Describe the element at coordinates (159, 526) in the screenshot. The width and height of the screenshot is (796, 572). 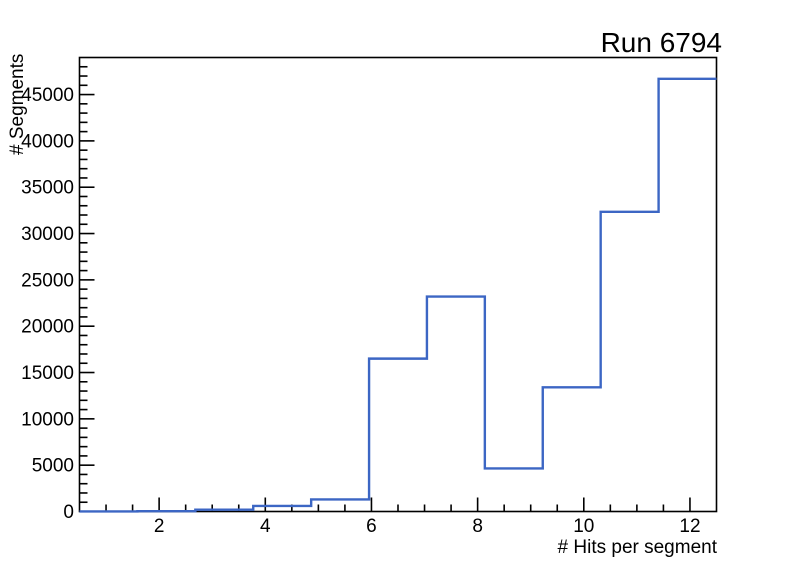
I see `x-tick-label: 2` at that location.